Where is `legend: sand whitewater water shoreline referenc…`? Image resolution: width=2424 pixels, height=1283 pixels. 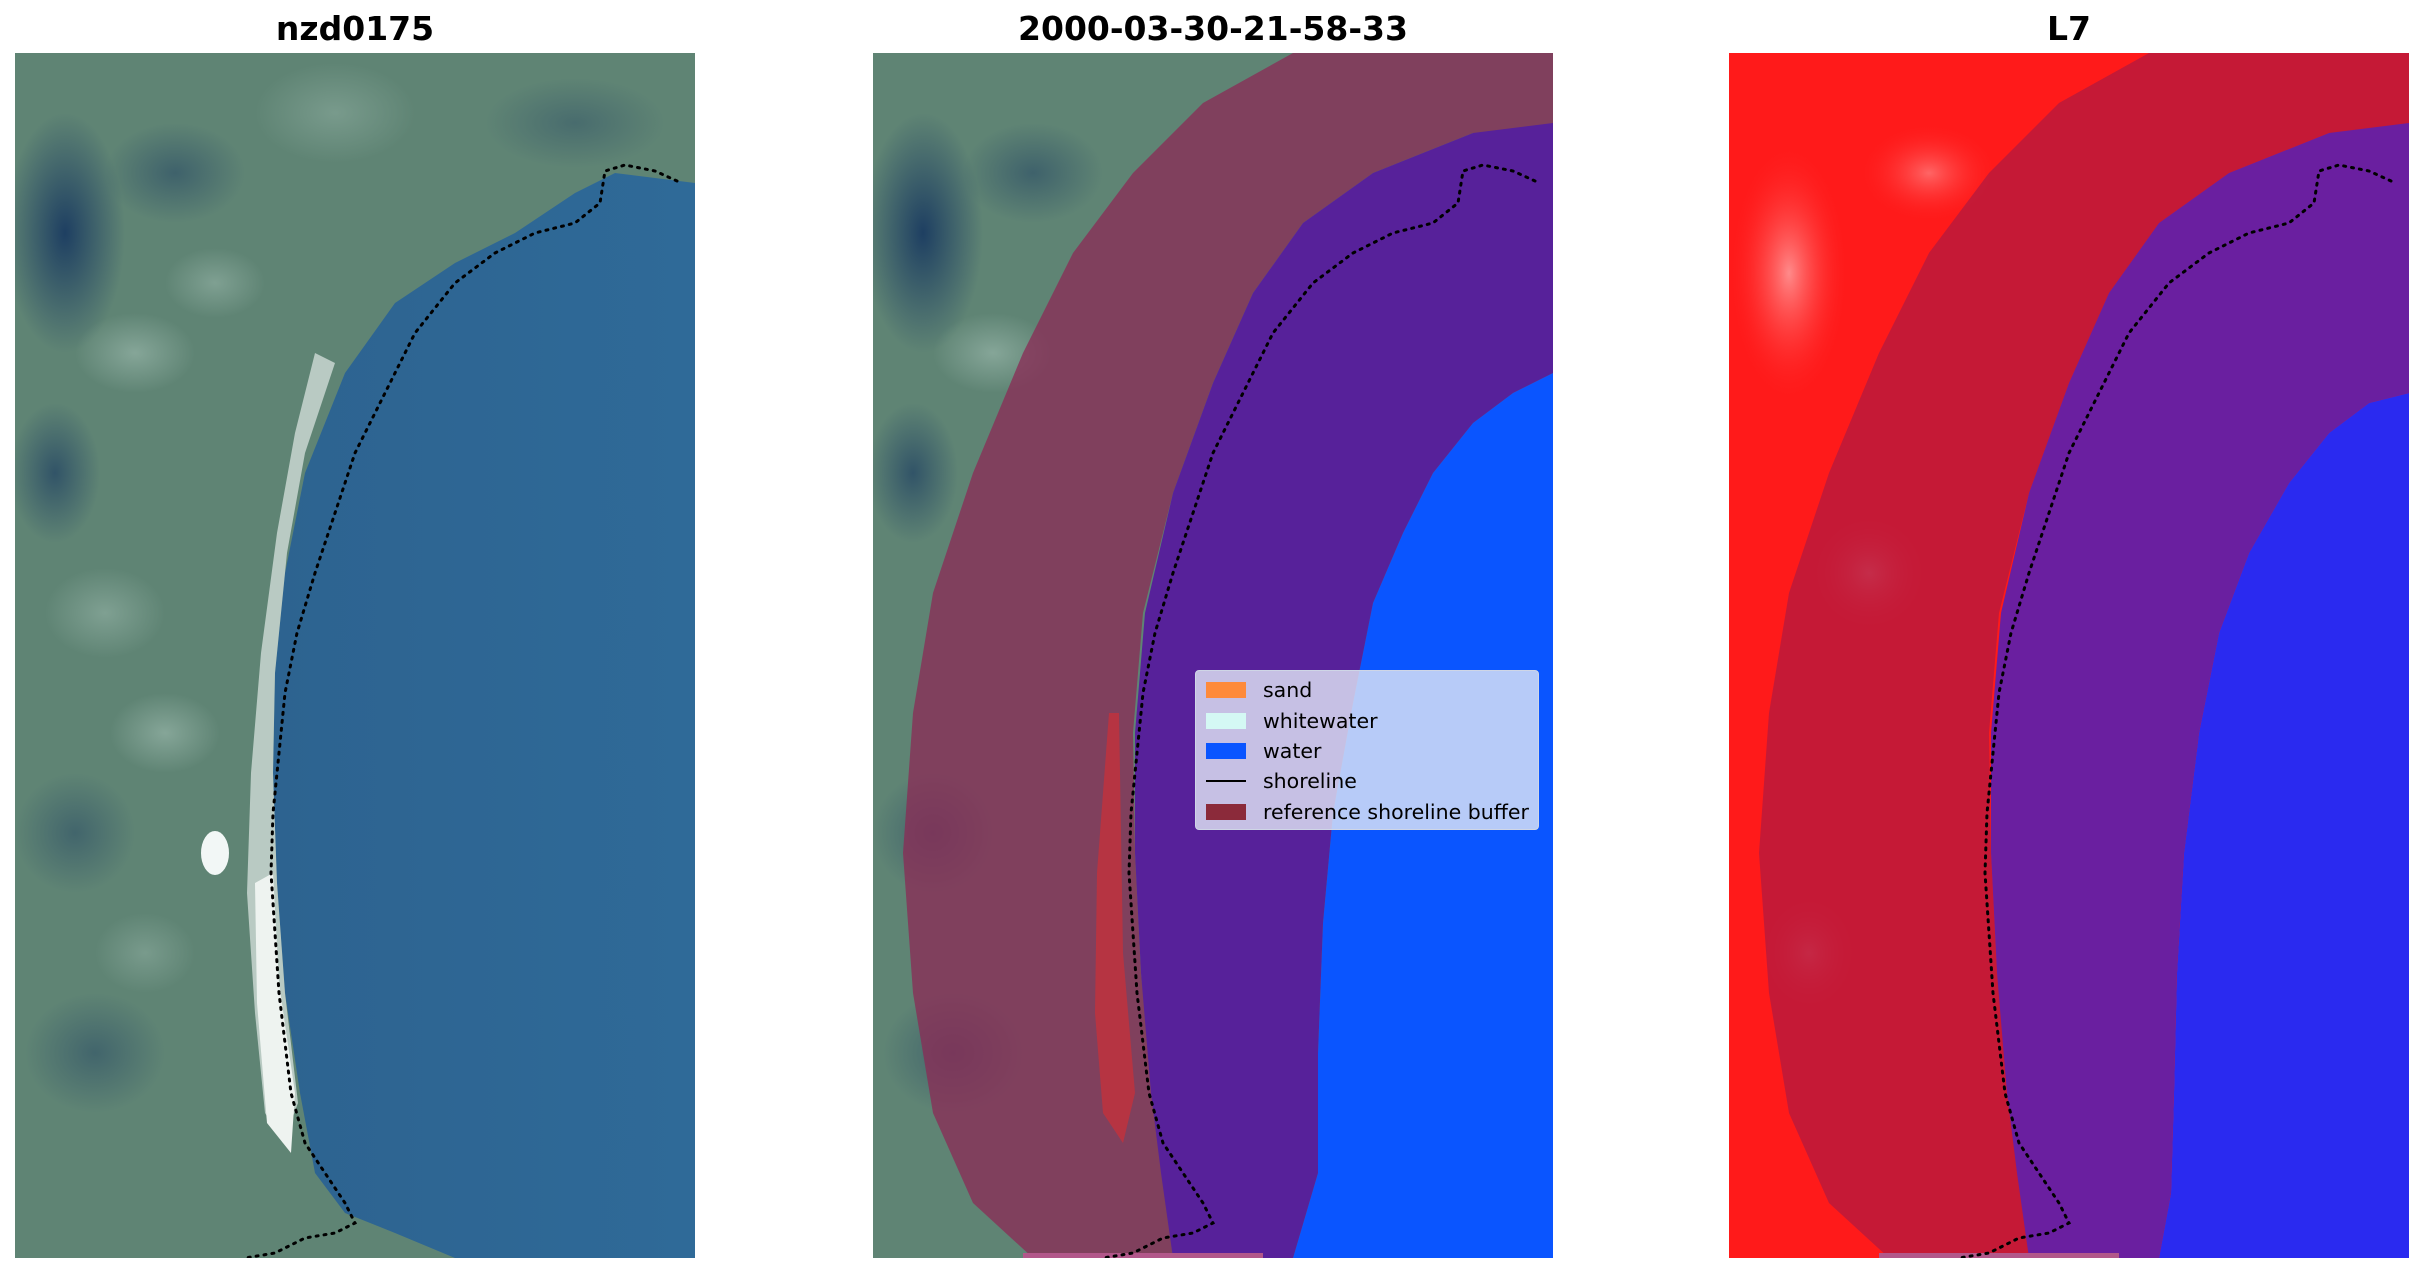 legend: sand whitewater water shoreline referenc… is located at coordinates (1367, 750).